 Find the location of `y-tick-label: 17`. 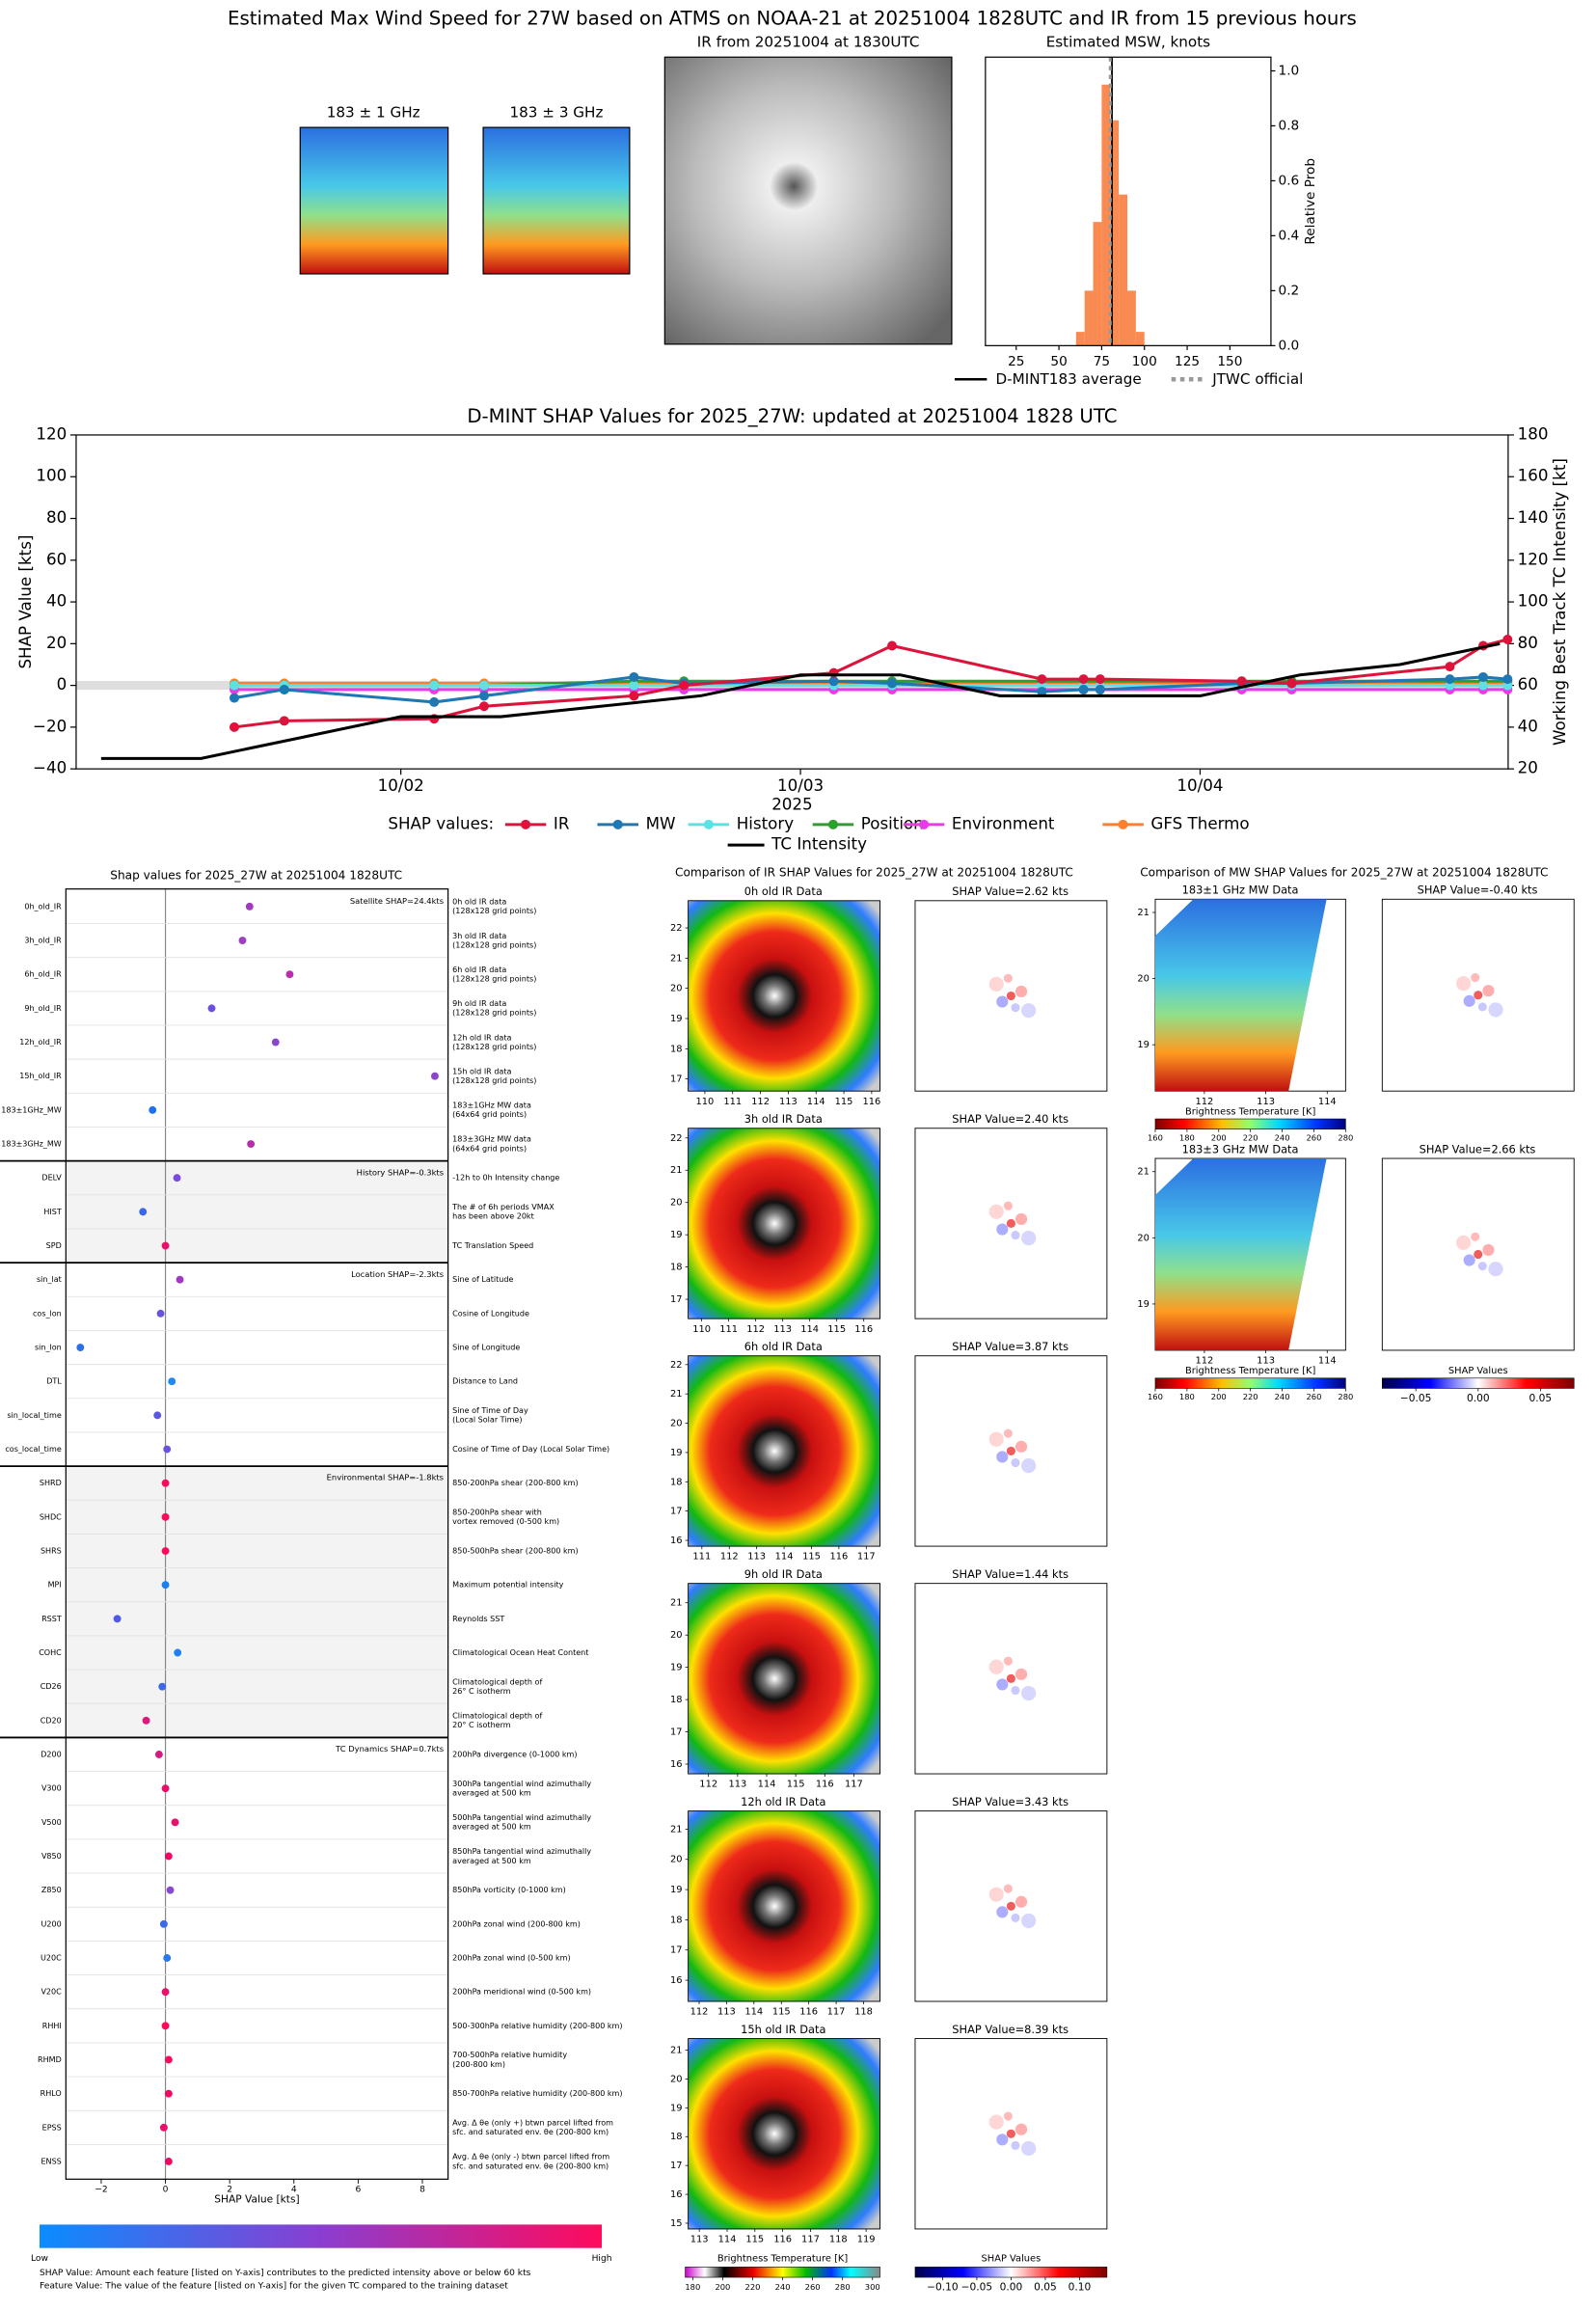

y-tick-label: 17 is located at coordinates (676, 1950).